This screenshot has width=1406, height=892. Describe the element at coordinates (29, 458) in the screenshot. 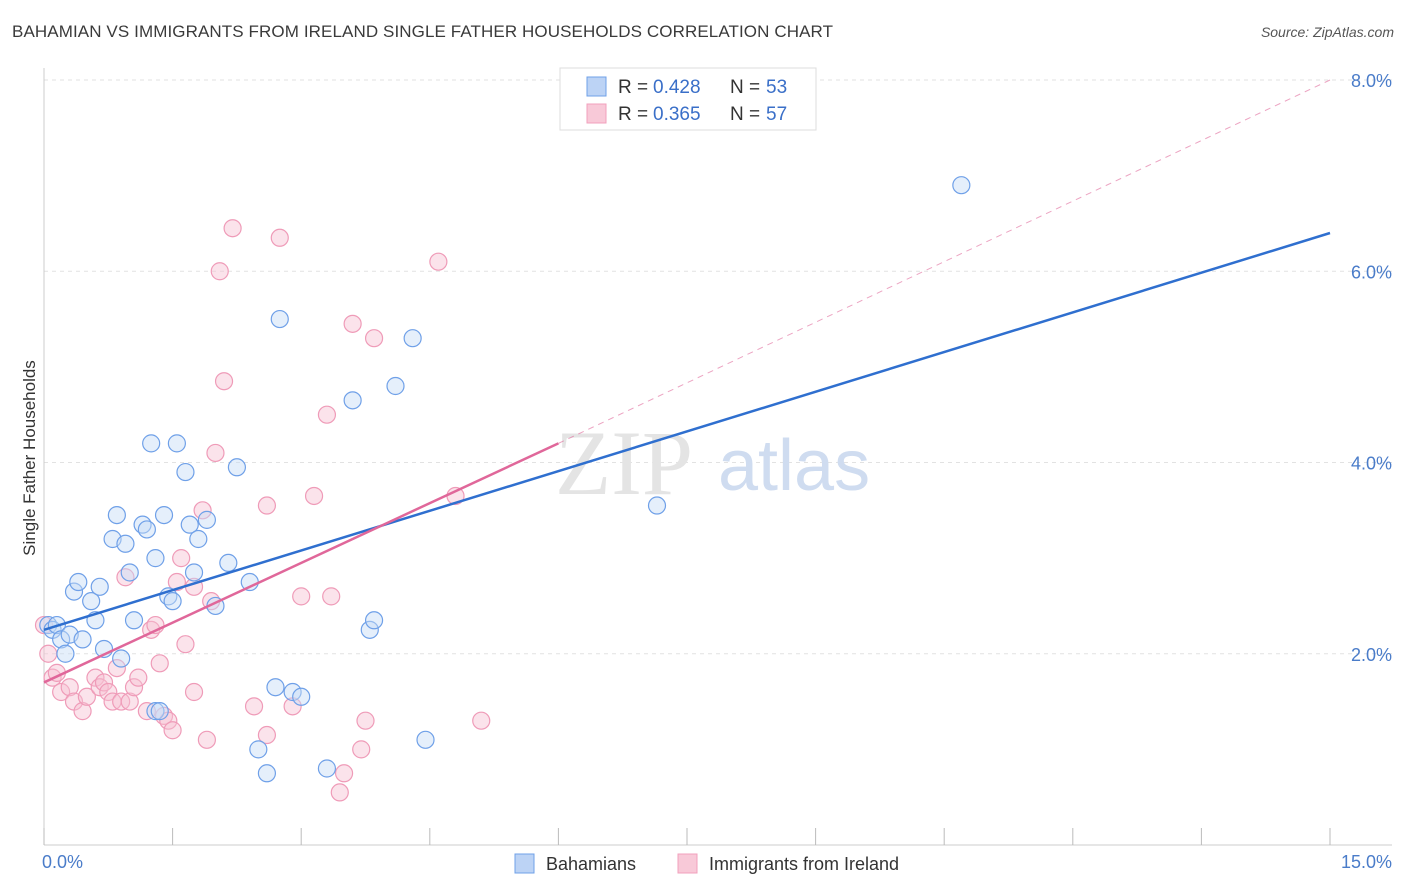

I see `y-axis-label: Single Father Households` at that location.